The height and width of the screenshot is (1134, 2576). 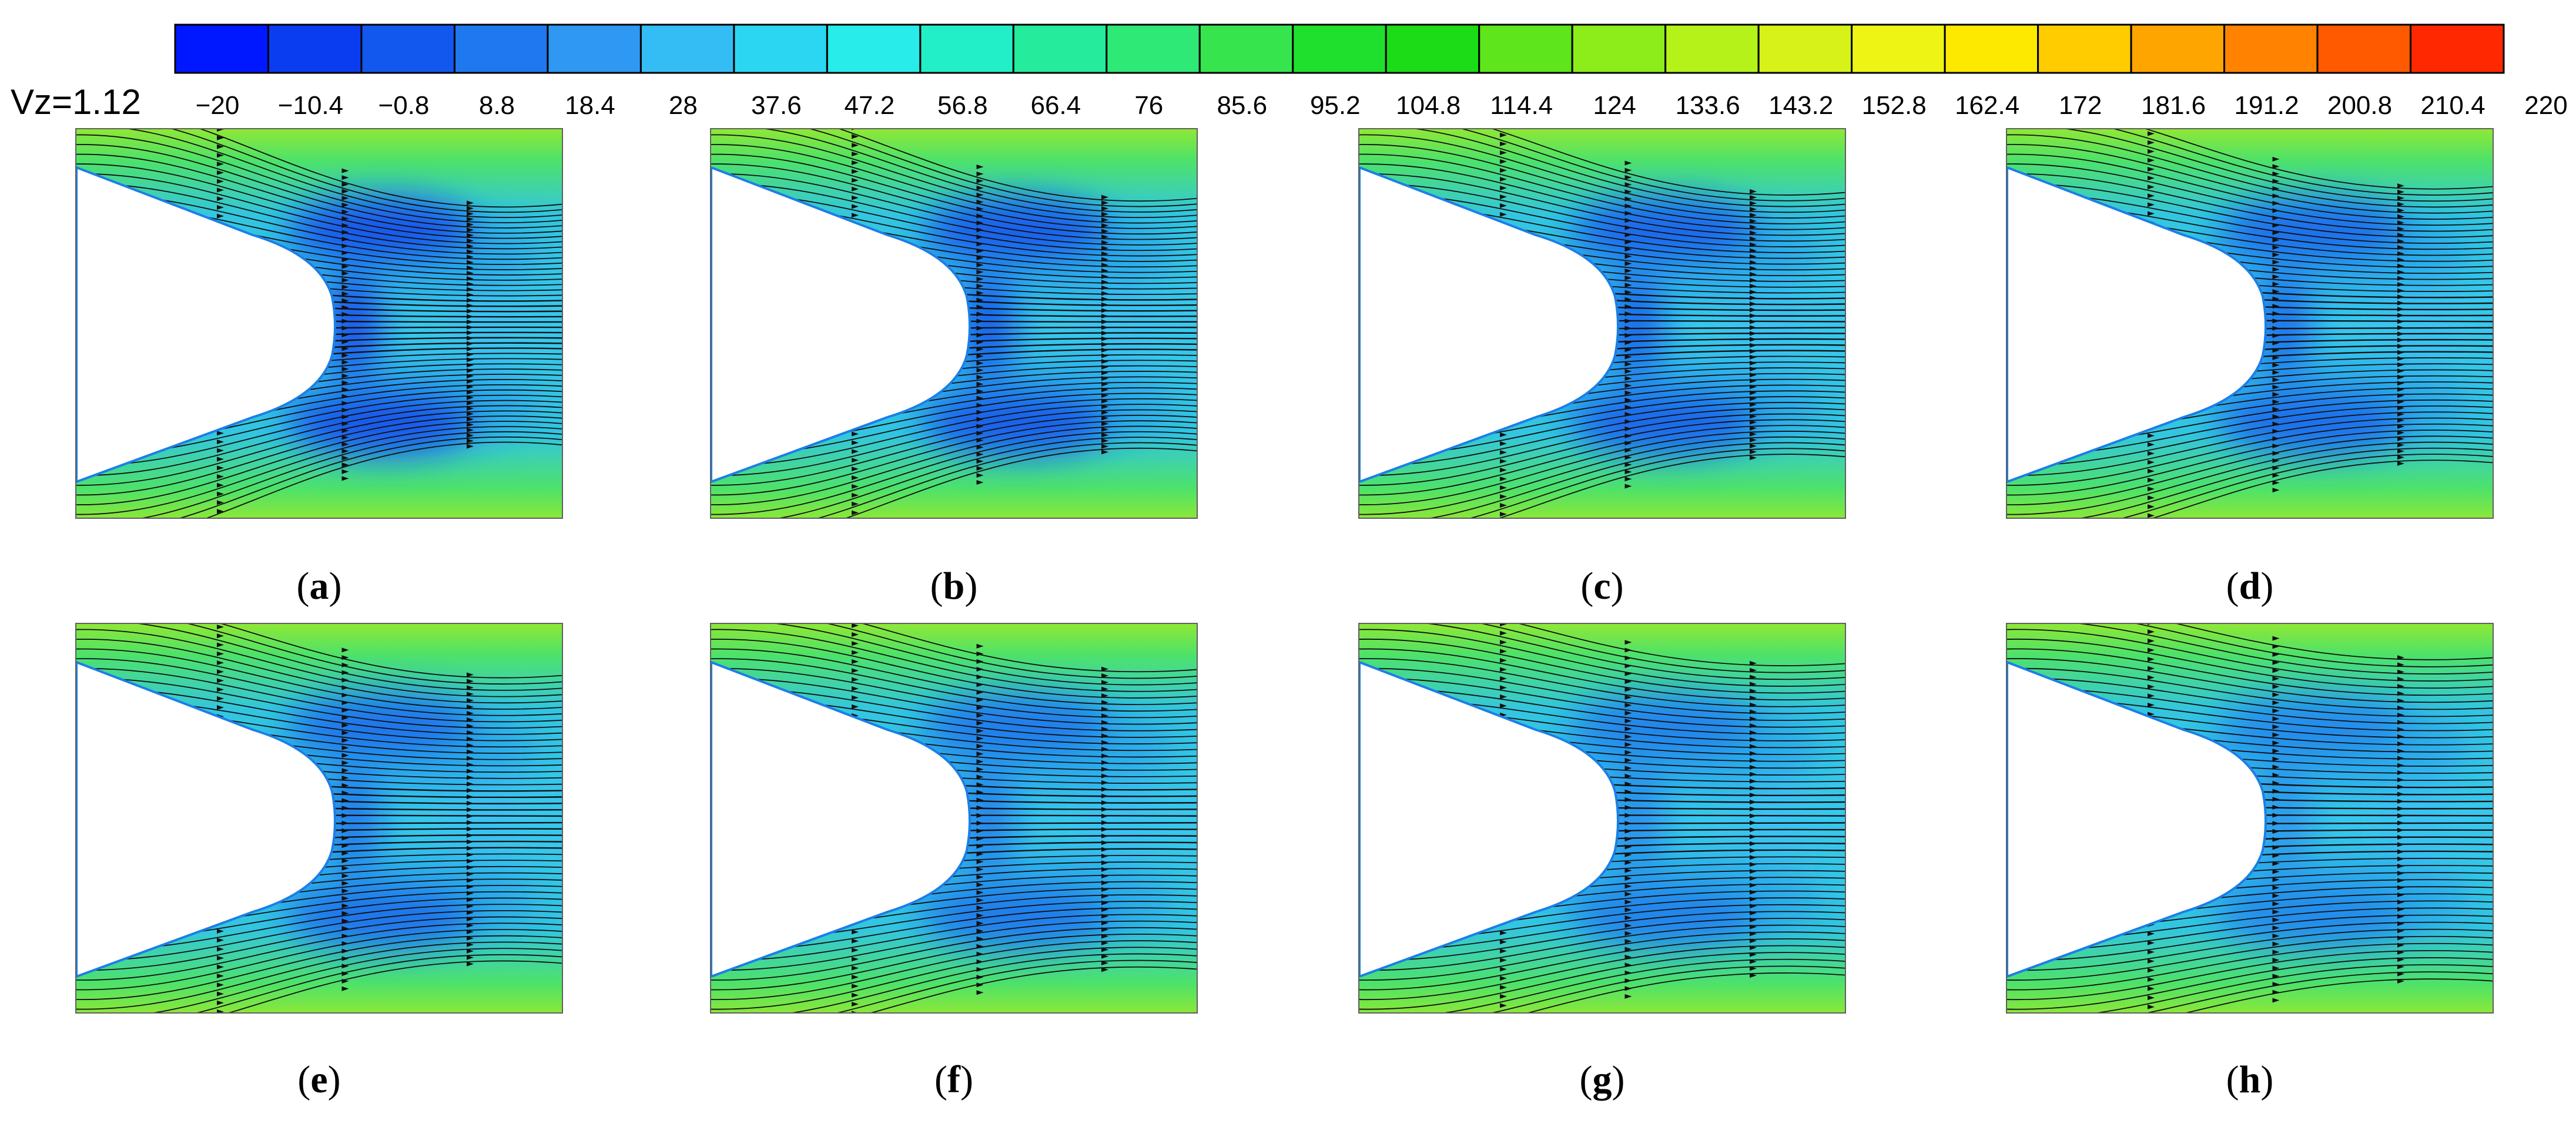 I want to click on legend-tick-label: 133.6, so click(x=1708, y=105).